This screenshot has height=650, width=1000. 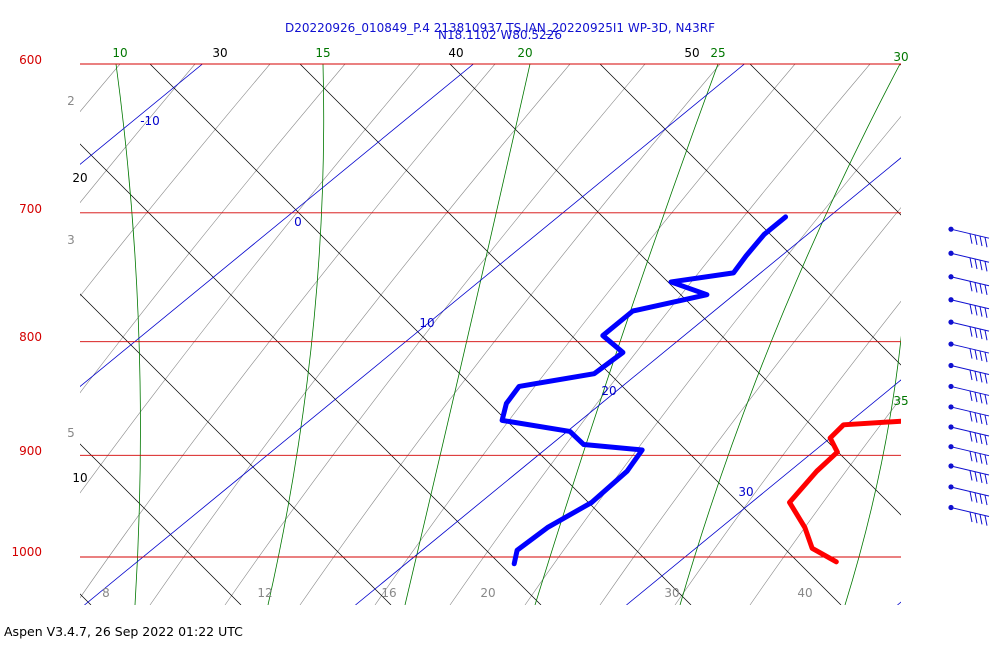 I want to click on temperature-profile, so click(x=844, y=491).